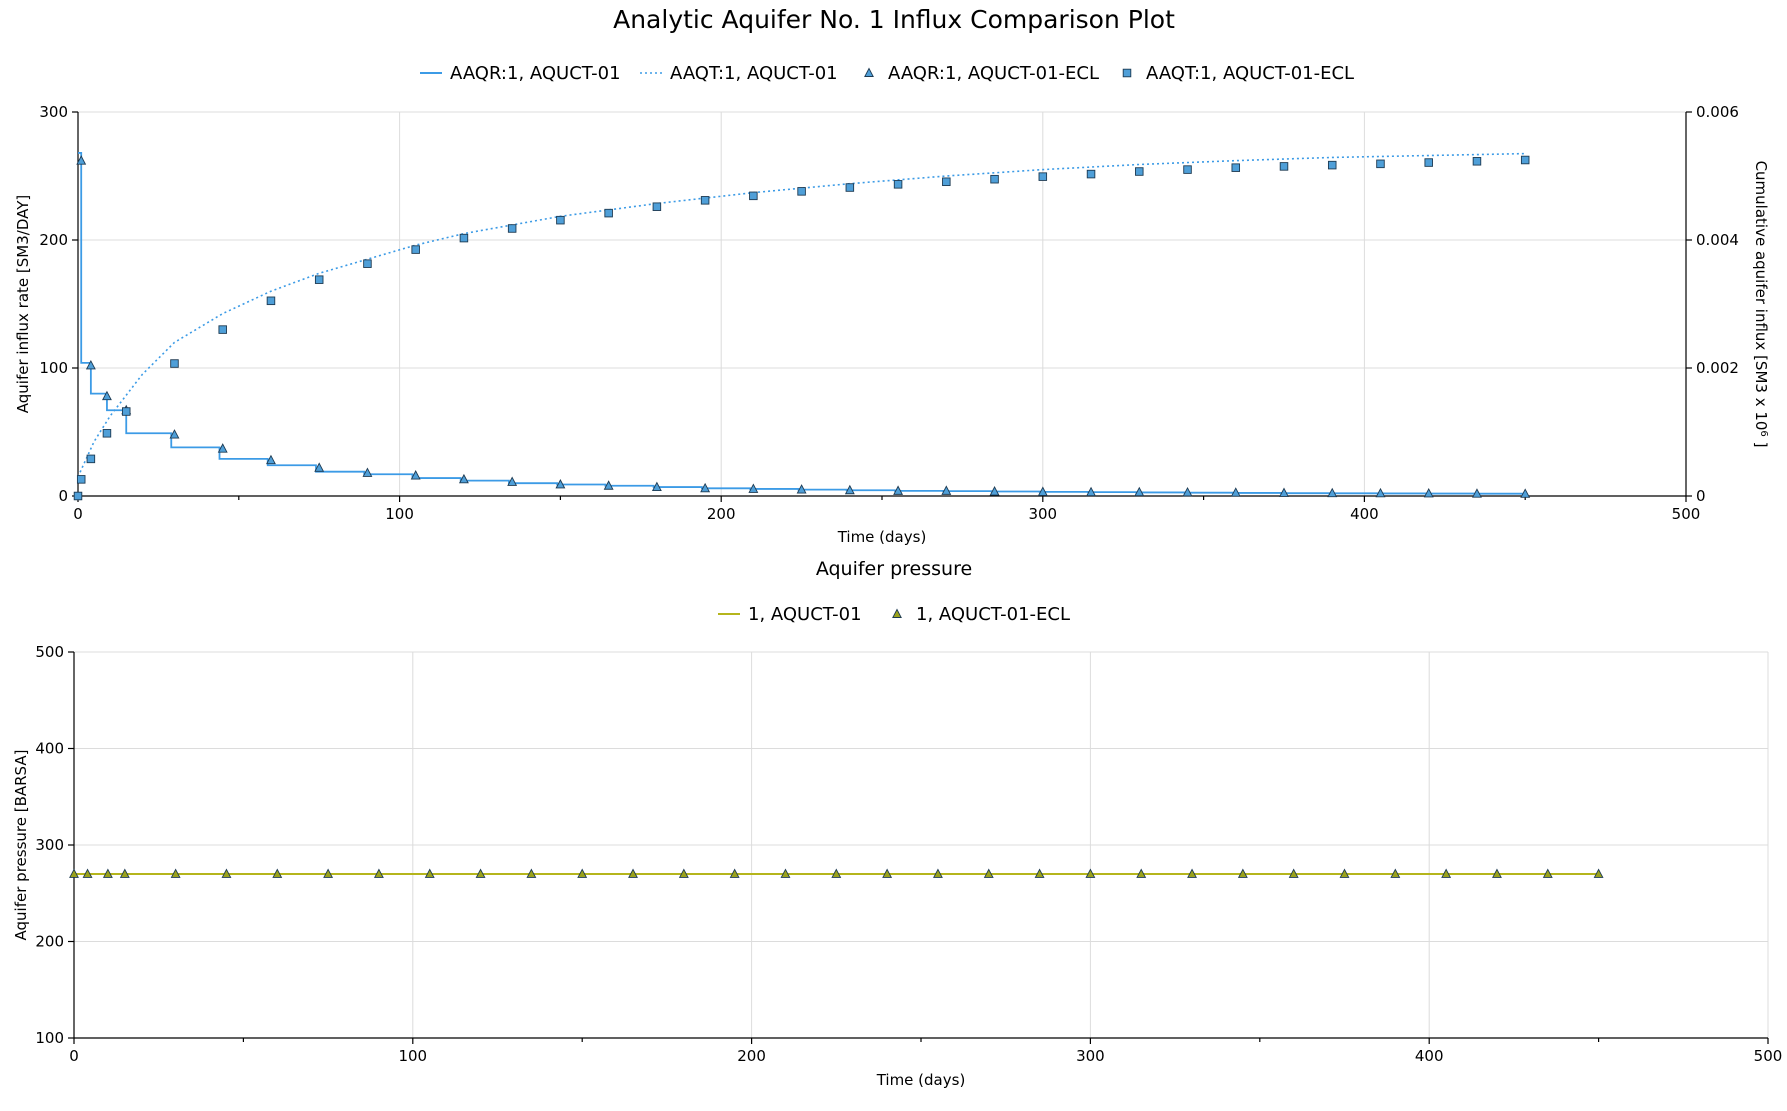  I want to click on y2-tick-label: 0.004, so click(1717, 240).